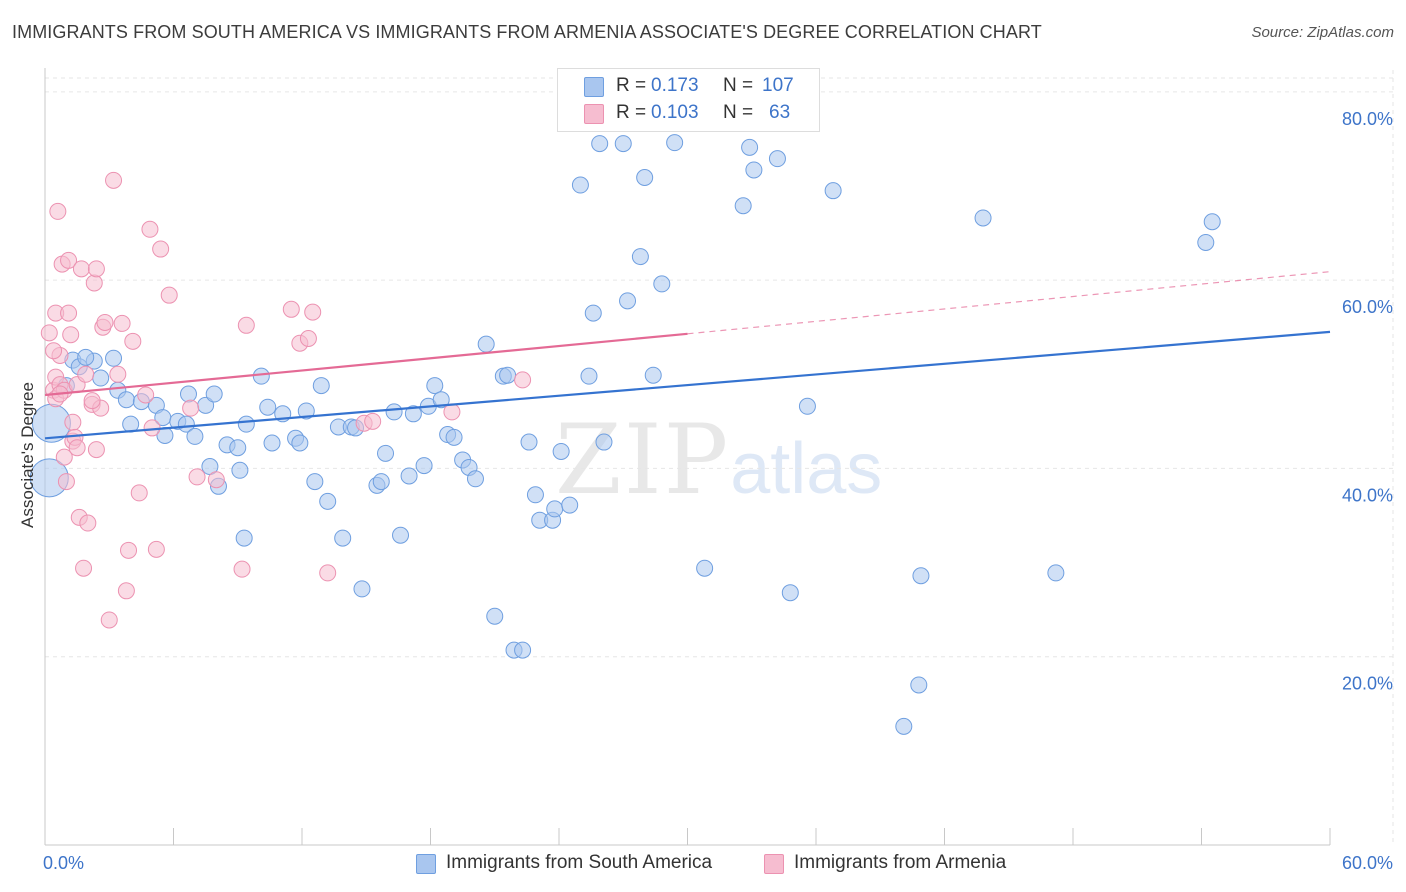 This screenshot has width=1406, height=892. I want to click on x-tick-label: 0.0%, so click(63, 863).